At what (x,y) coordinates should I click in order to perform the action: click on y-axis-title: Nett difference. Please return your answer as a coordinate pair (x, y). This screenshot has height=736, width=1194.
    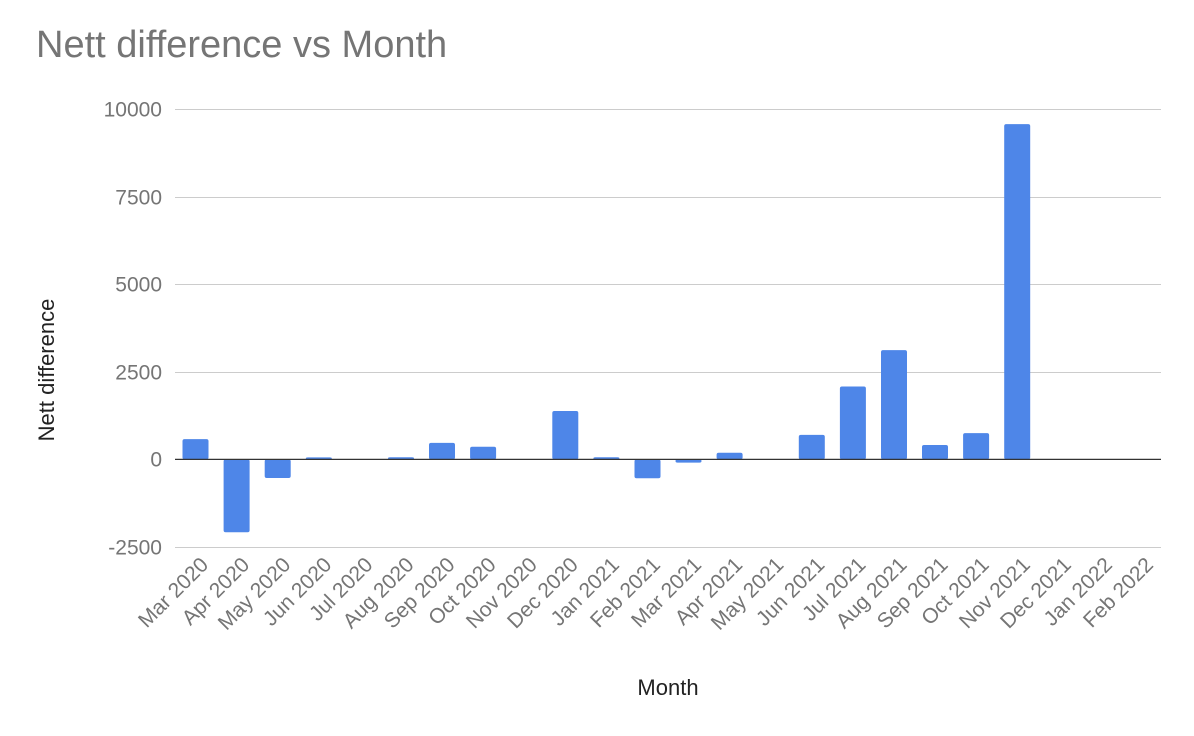
    Looking at the image, I should click on (46, 370).